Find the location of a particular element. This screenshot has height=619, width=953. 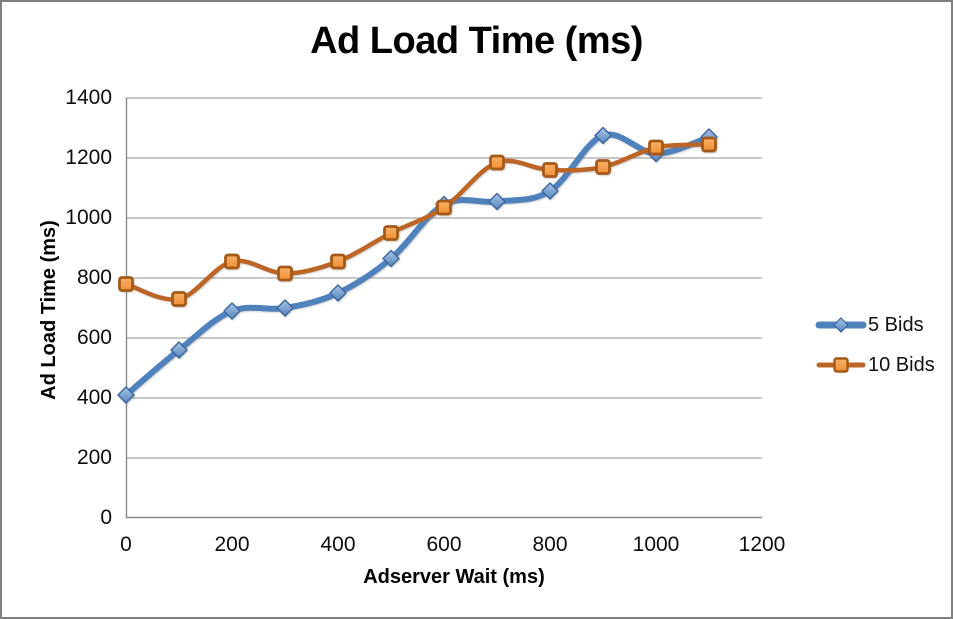

y-tick-label: 1400 is located at coordinates (88, 97).